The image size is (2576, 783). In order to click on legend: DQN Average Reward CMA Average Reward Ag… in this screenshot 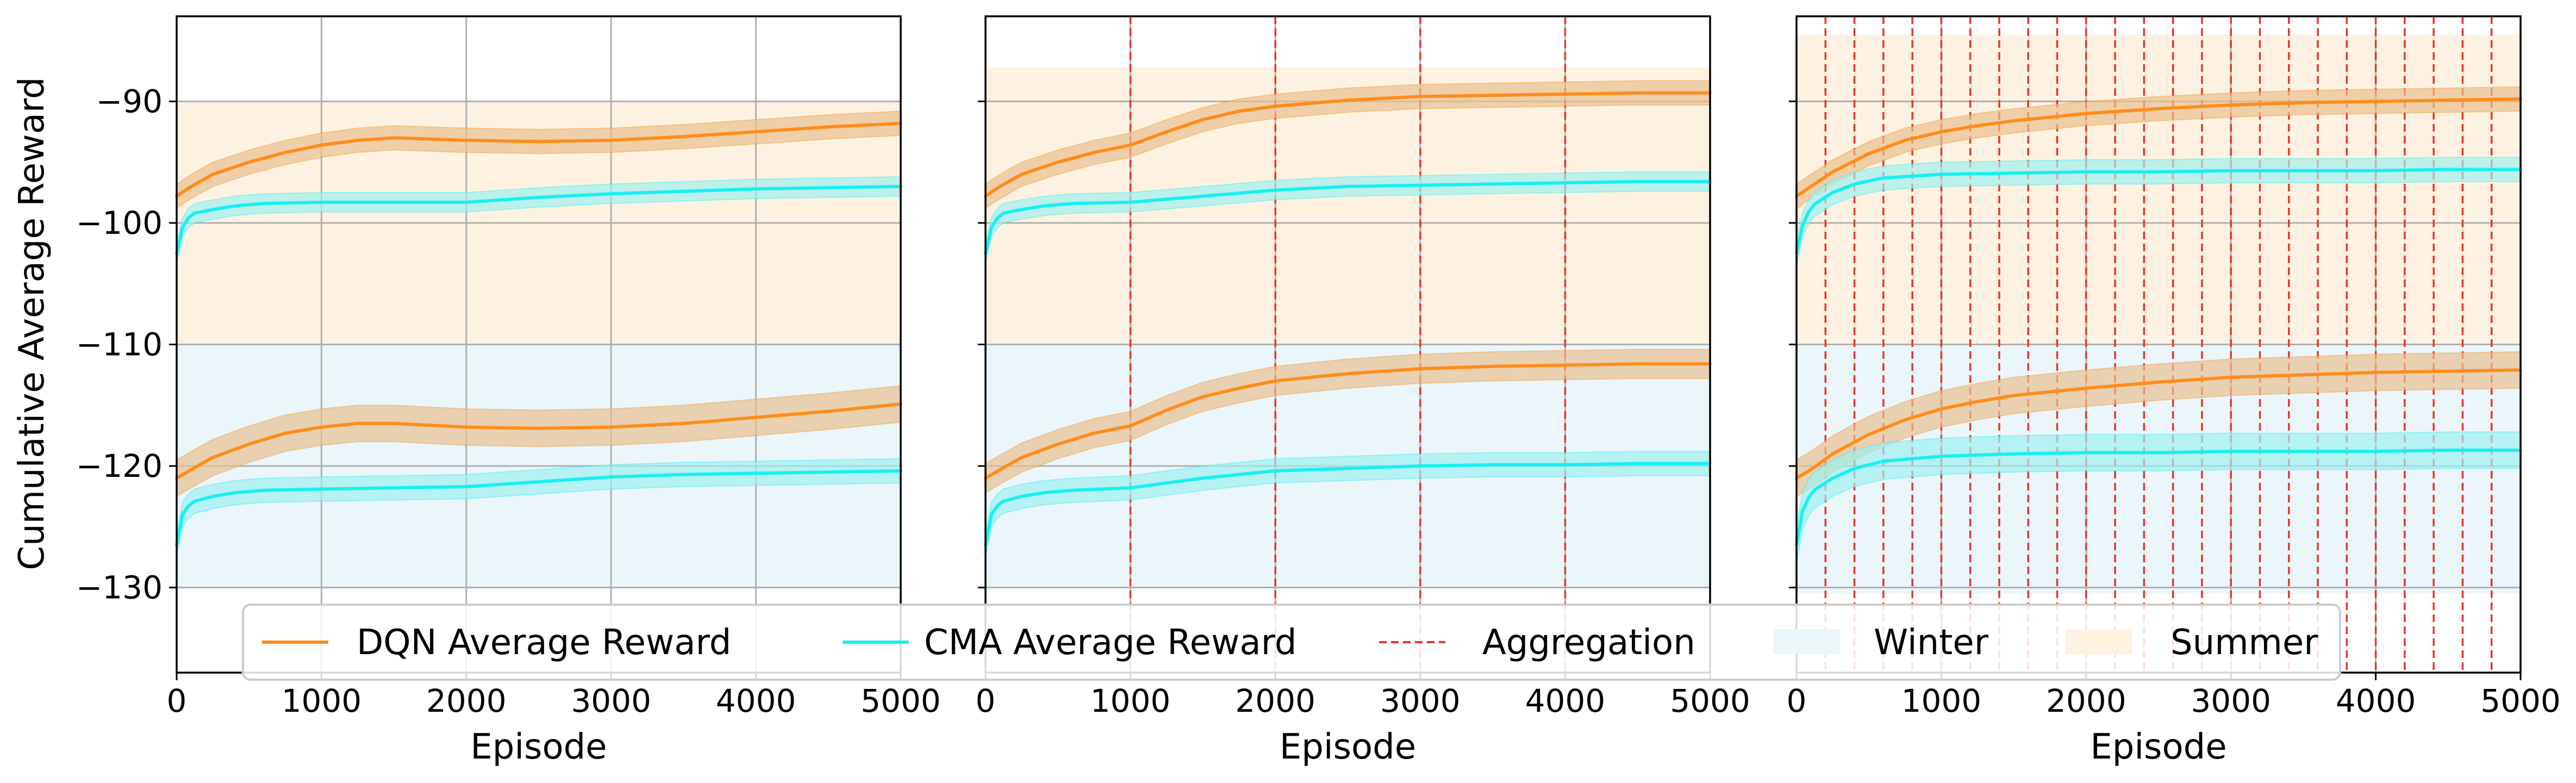, I will do `click(1291, 642)`.